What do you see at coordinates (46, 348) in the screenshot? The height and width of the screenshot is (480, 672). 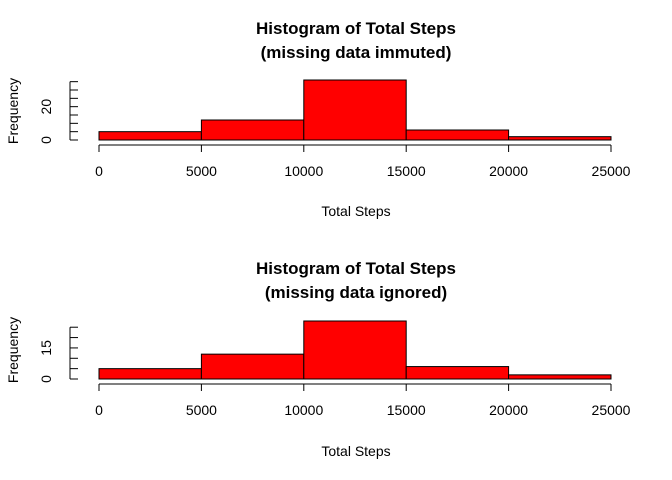 I see `y-tick-label: 15` at bounding box center [46, 348].